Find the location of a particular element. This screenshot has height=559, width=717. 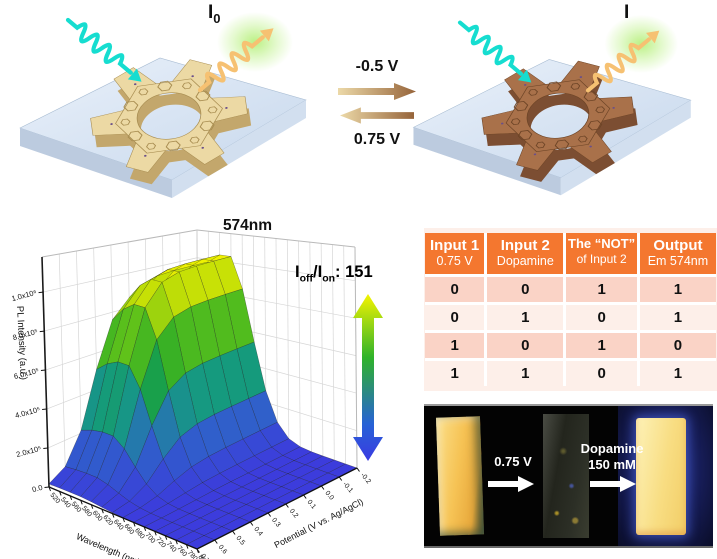

svg-text: 760 is located at coordinates (181, 551).